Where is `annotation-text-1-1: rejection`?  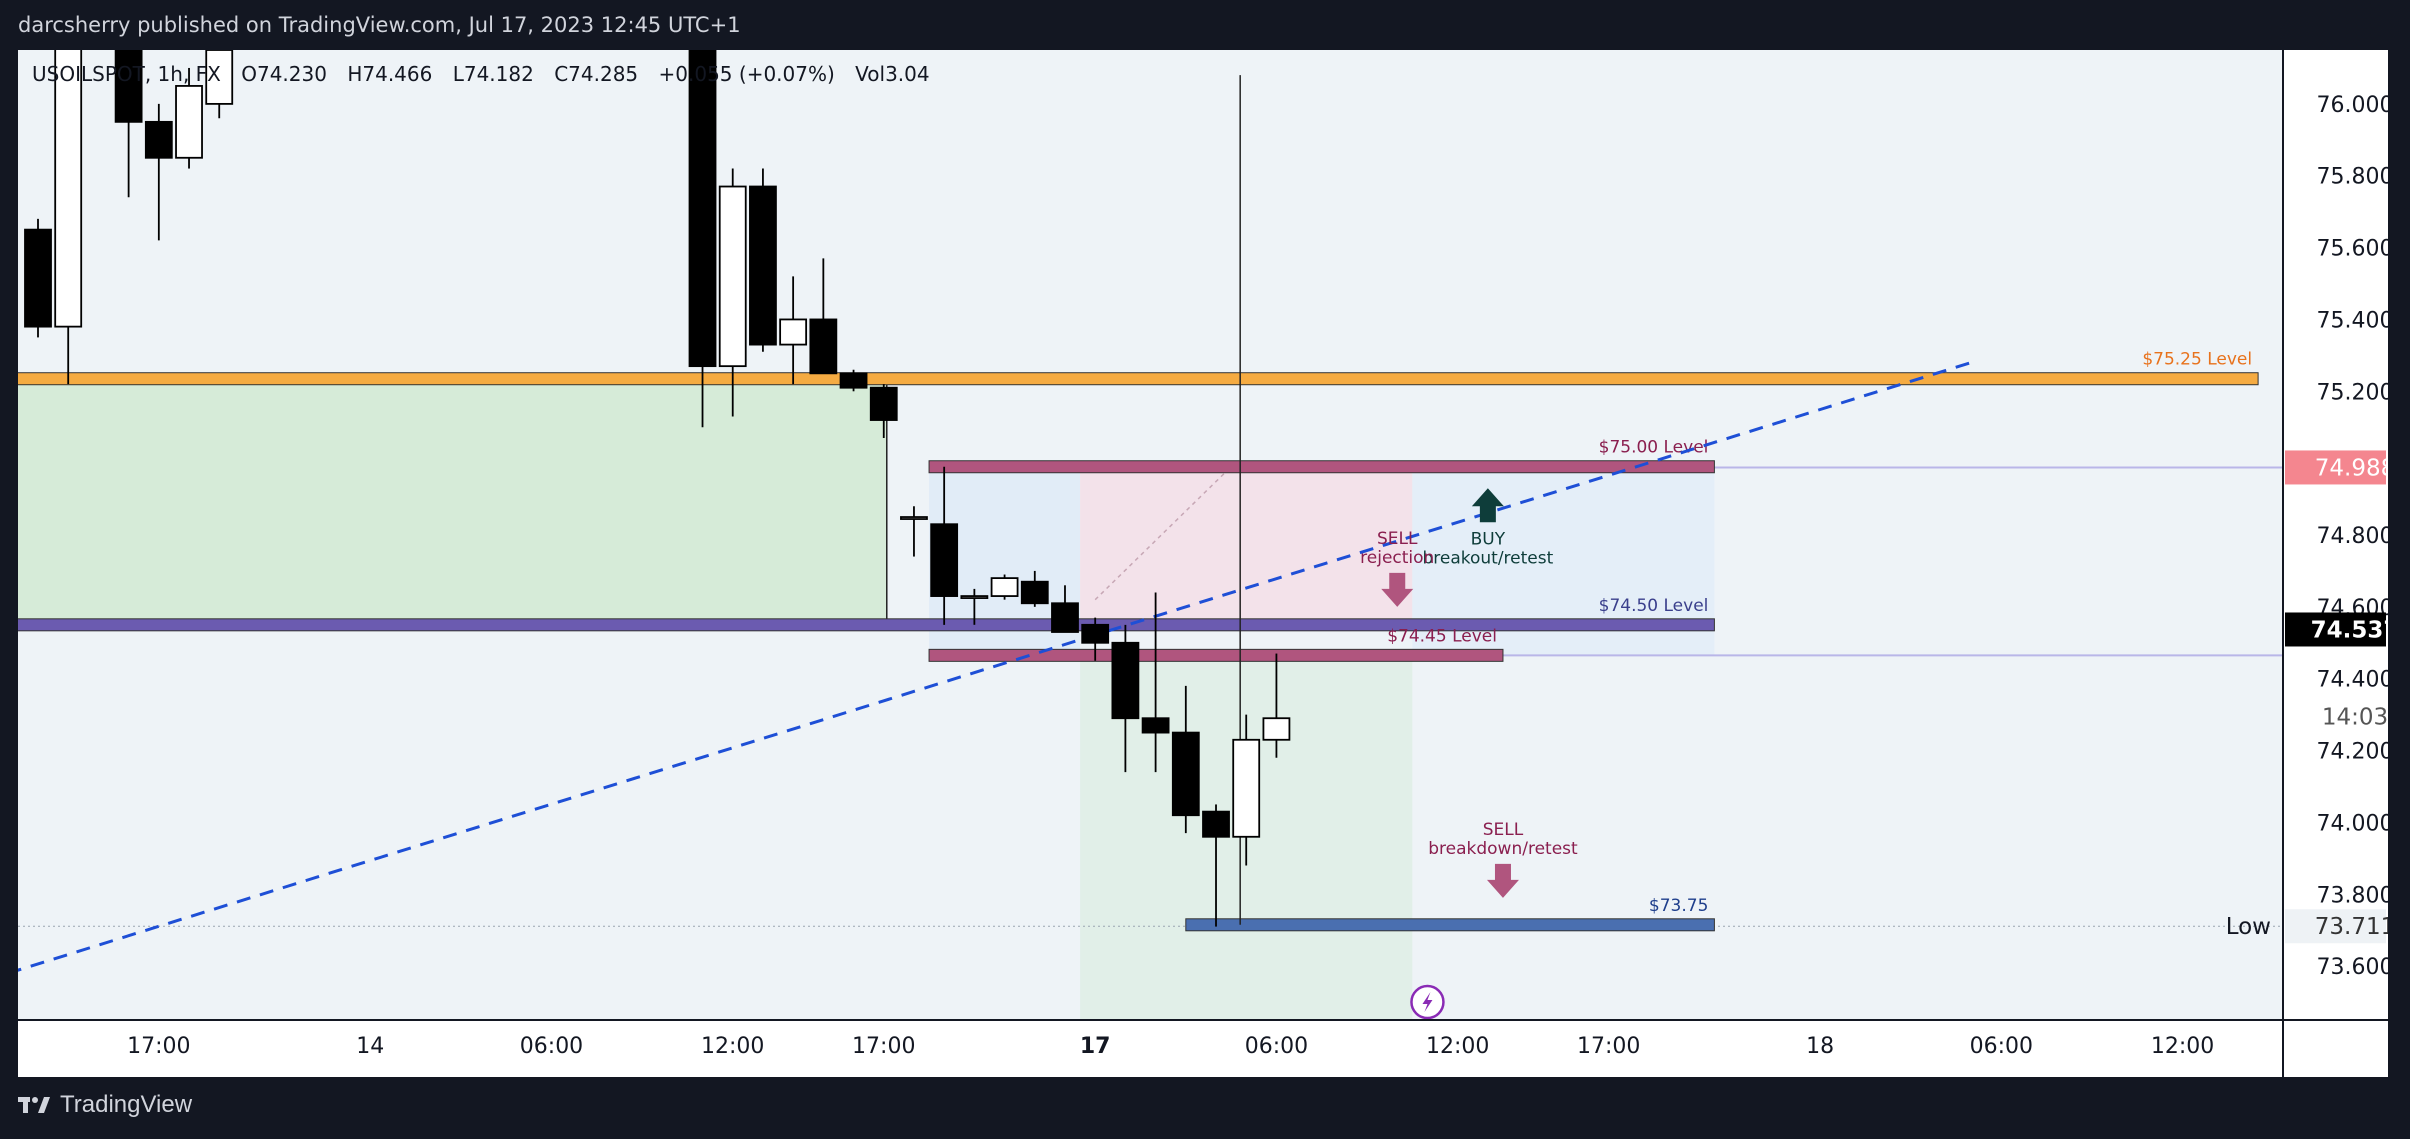 annotation-text-1-1: rejection is located at coordinates (1397, 558).